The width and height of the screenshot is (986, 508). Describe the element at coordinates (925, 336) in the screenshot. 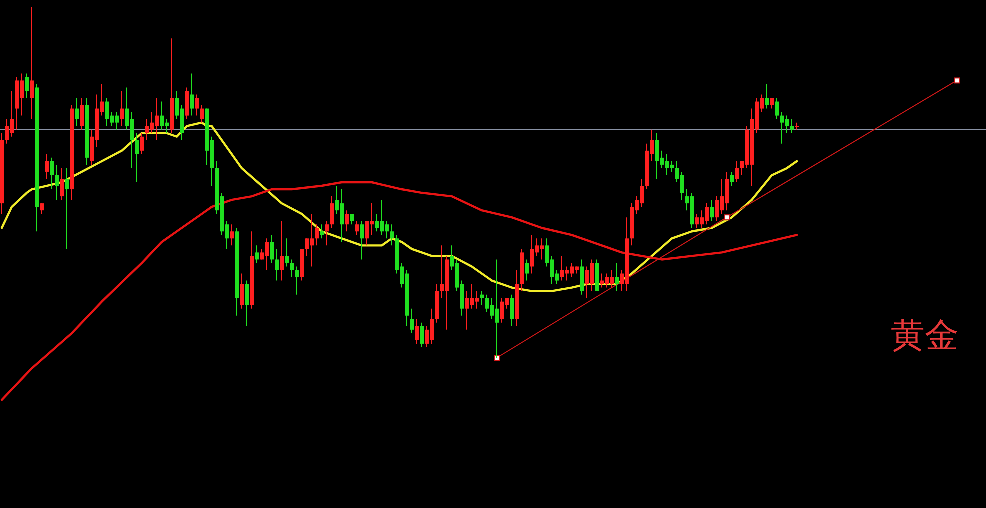

I see `title: 黄金` at that location.